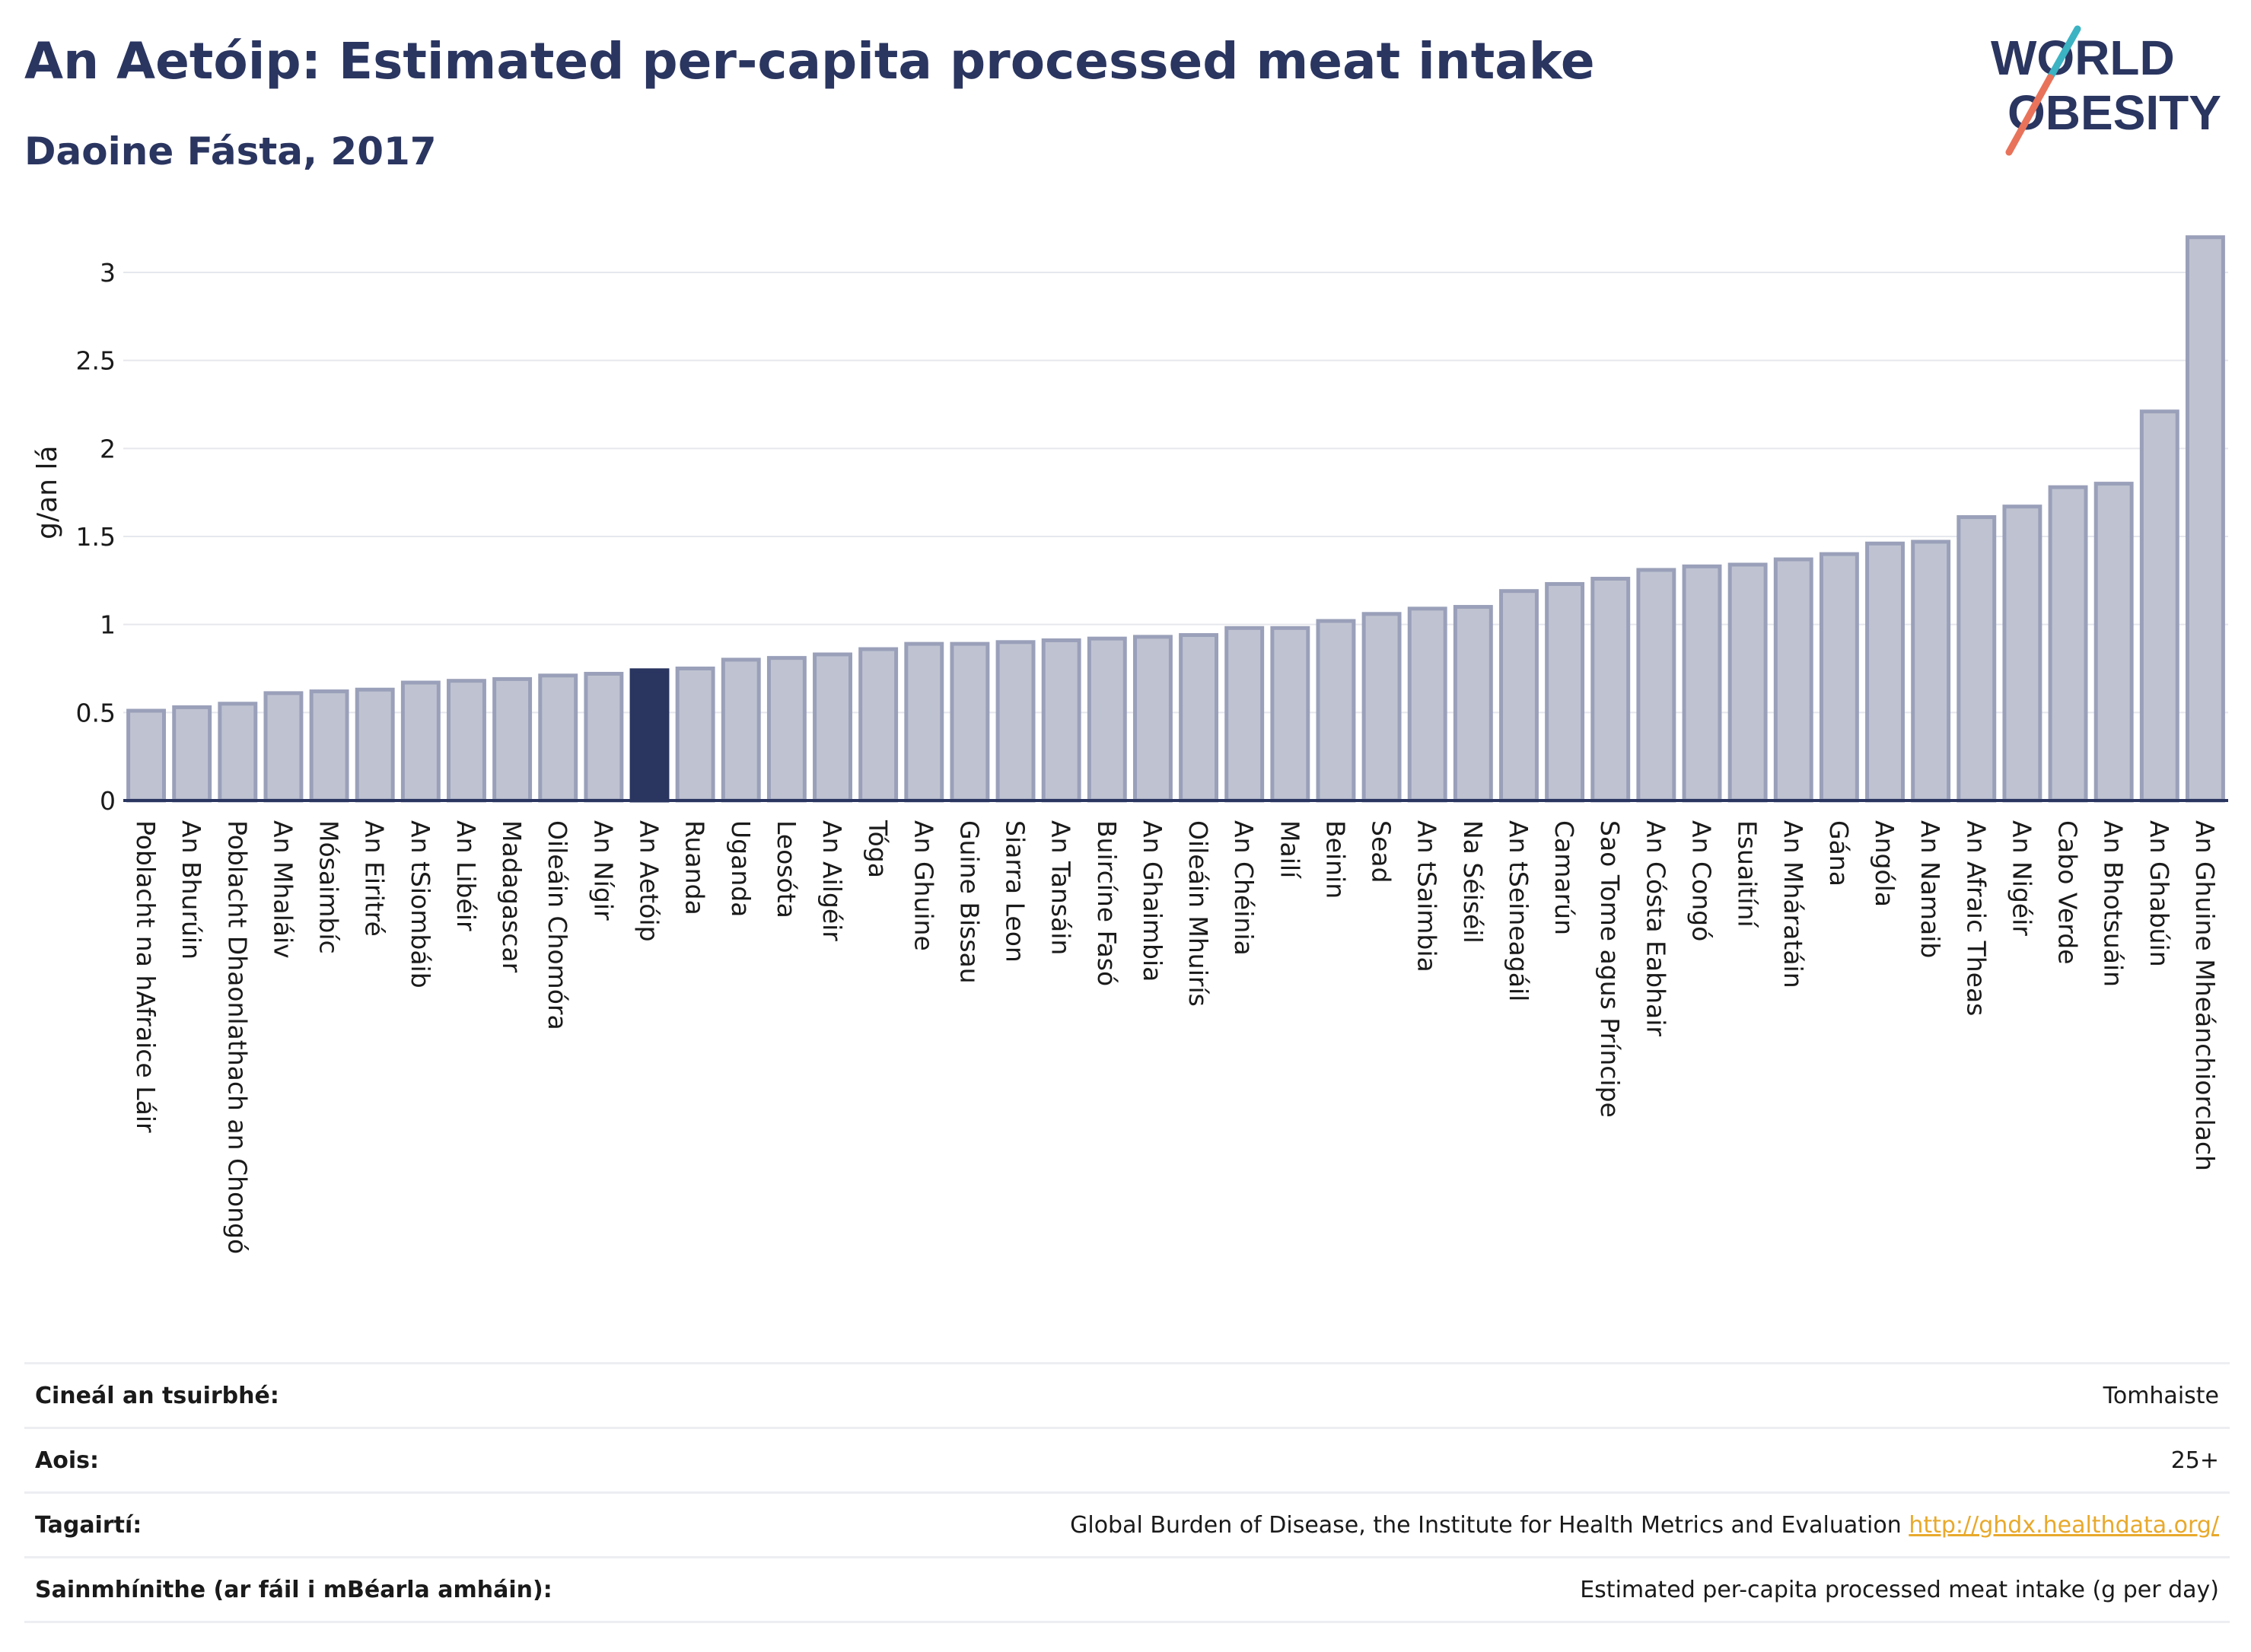  Describe the element at coordinates (1127, 1459) in the screenshot. I see `info-row-age: Aois: 25+` at that location.